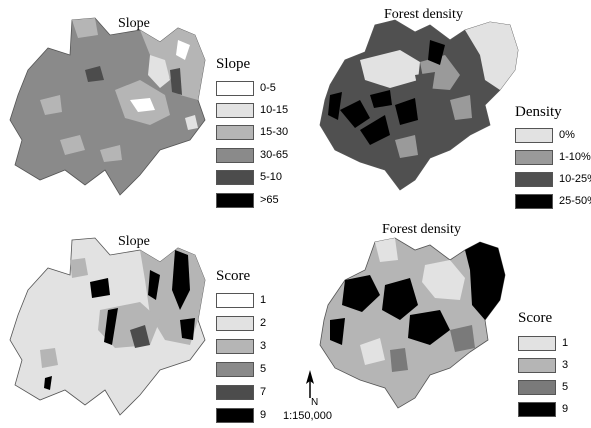 This screenshot has width=591, height=428. I want to click on legend-label: 0-5, so click(268, 88).